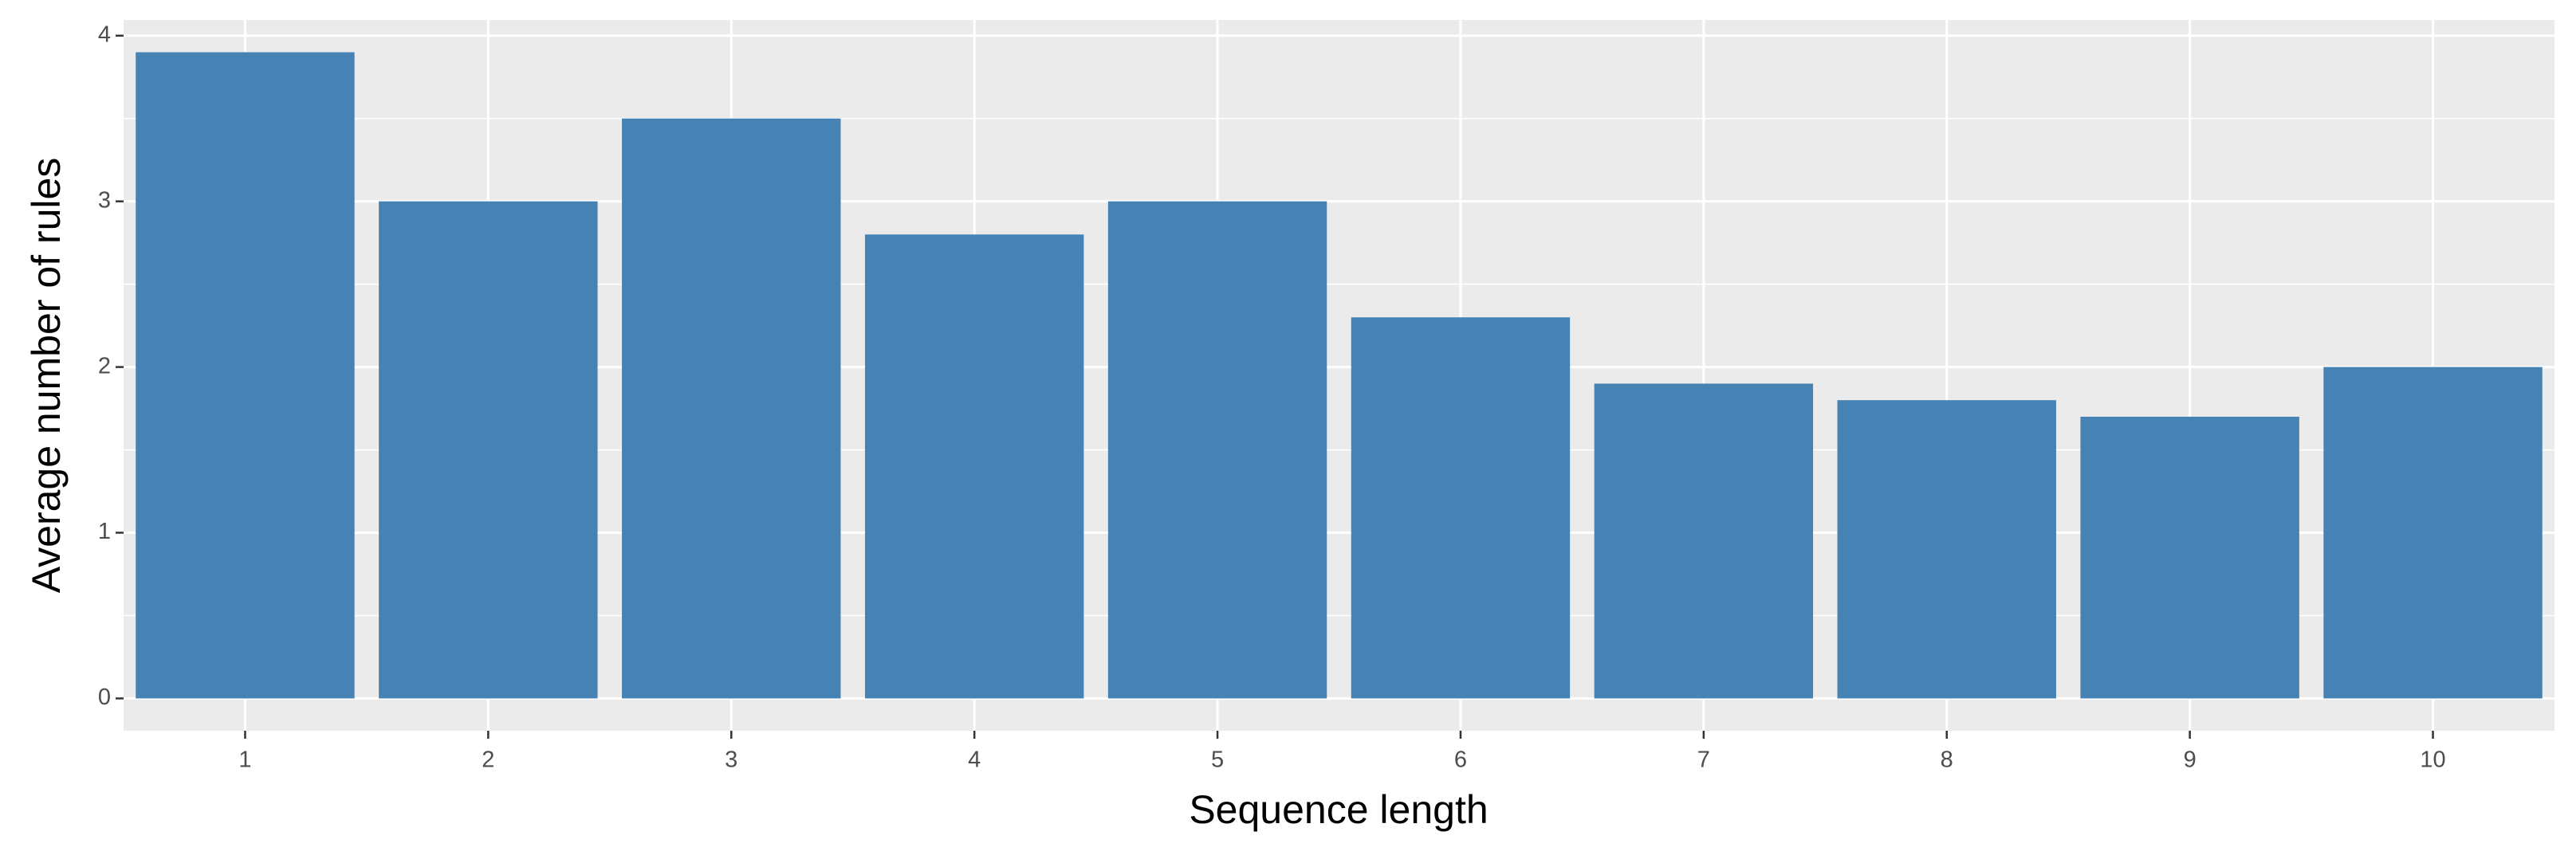 The width and height of the screenshot is (2576, 863). Describe the element at coordinates (105, 34) in the screenshot. I see `y-tick-label: 4` at that location.